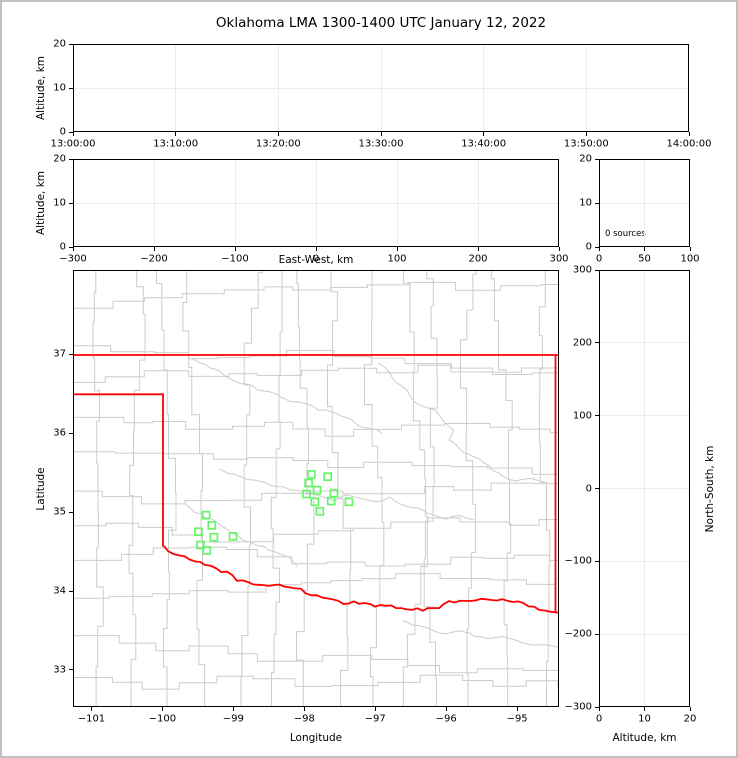 This screenshot has width=738, height=758. What do you see at coordinates (316, 203) in the screenshot?
I see `eastwest-altitude-panel` at bounding box center [316, 203].